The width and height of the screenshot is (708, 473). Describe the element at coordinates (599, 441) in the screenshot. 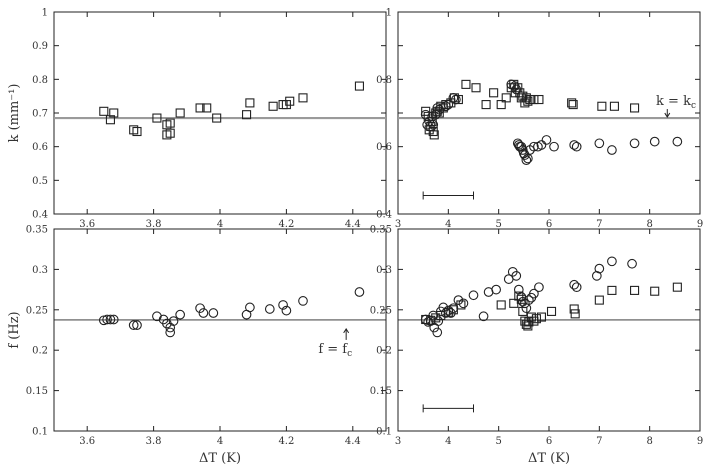

I see `x-tick-label: 7` at that location.